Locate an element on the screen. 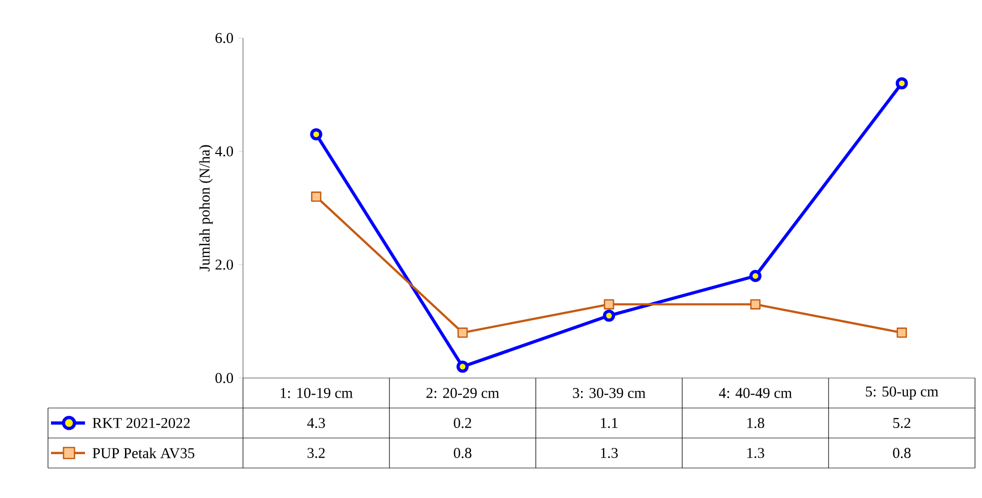  y-axis-title: Jumlah pohon (N/ha) is located at coordinates (206, 208).